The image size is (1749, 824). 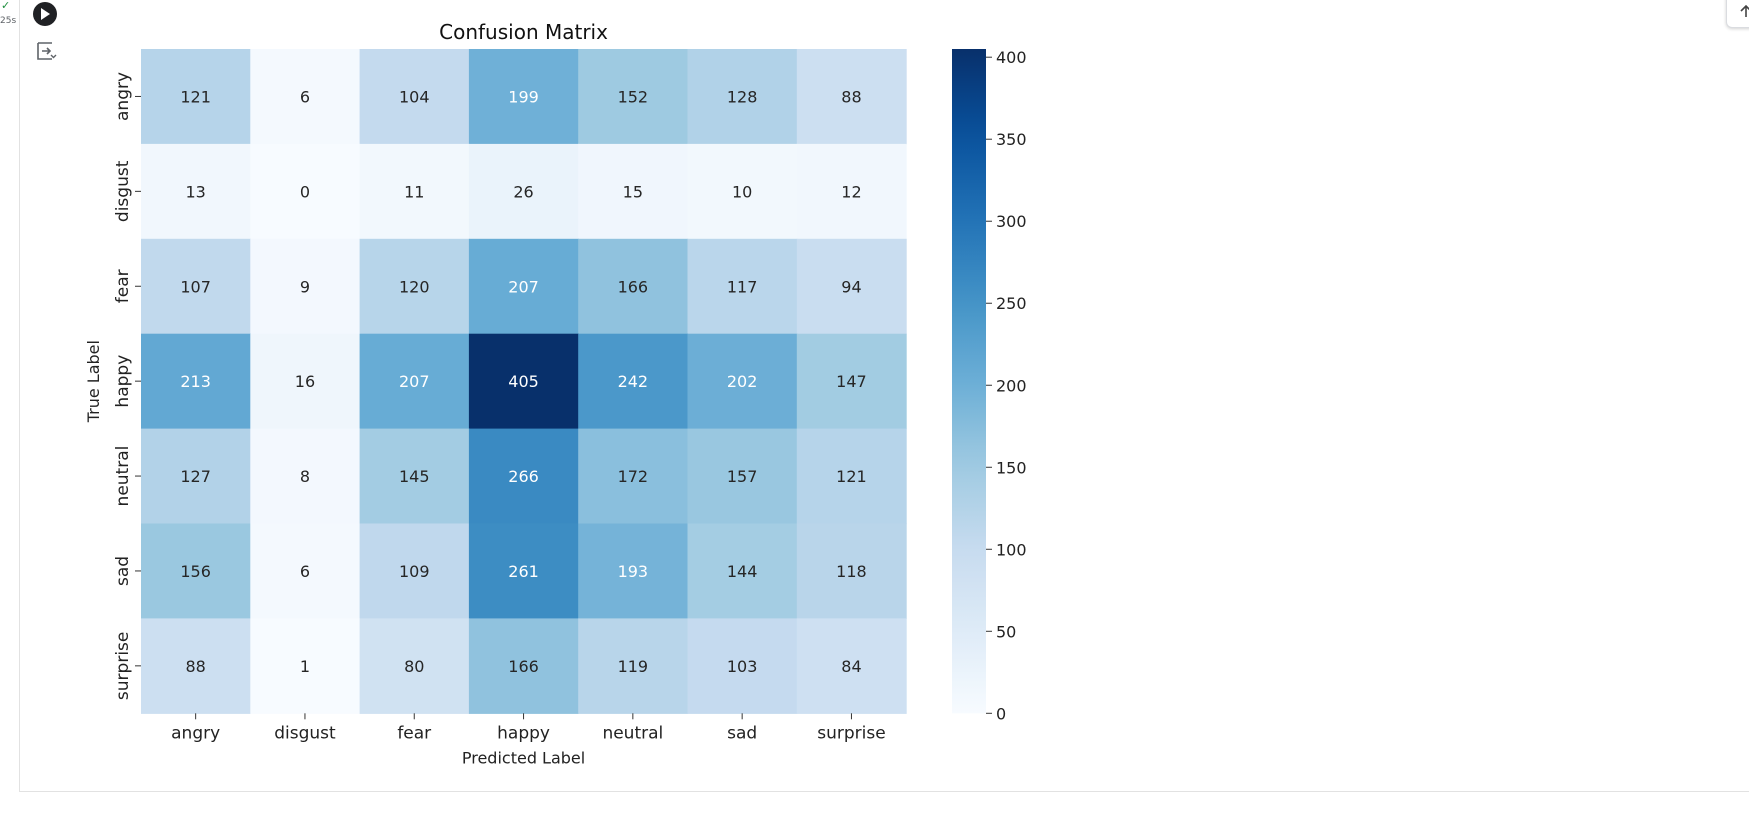 I want to click on cell-value-label: 16, so click(x=305, y=381).